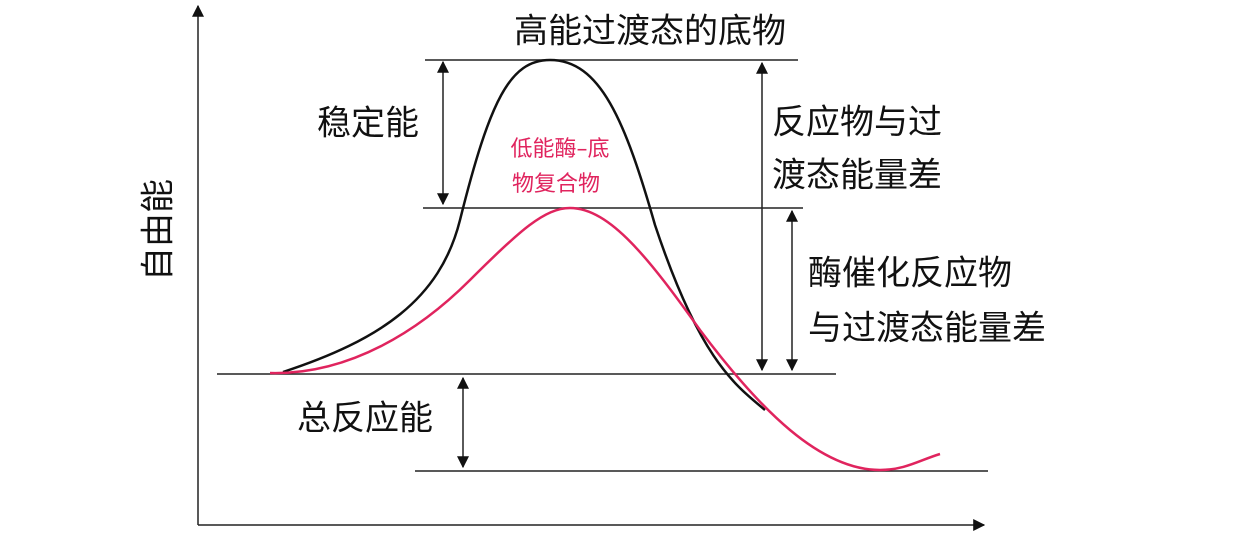 The height and width of the screenshot is (535, 1260). What do you see at coordinates (159, 230) in the screenshot?
I see `y-axis-label: 自由能` at bounding box center [159, 230].